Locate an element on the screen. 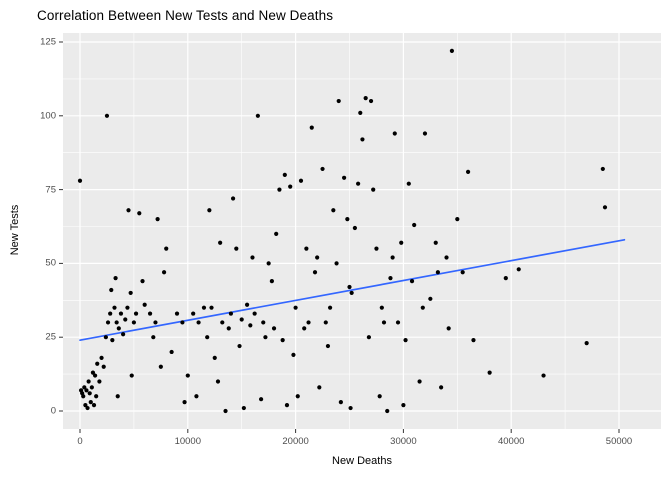 This screenshot has height=480, width=672. y-tick-label: 25 is located at coordinates (50, 337).